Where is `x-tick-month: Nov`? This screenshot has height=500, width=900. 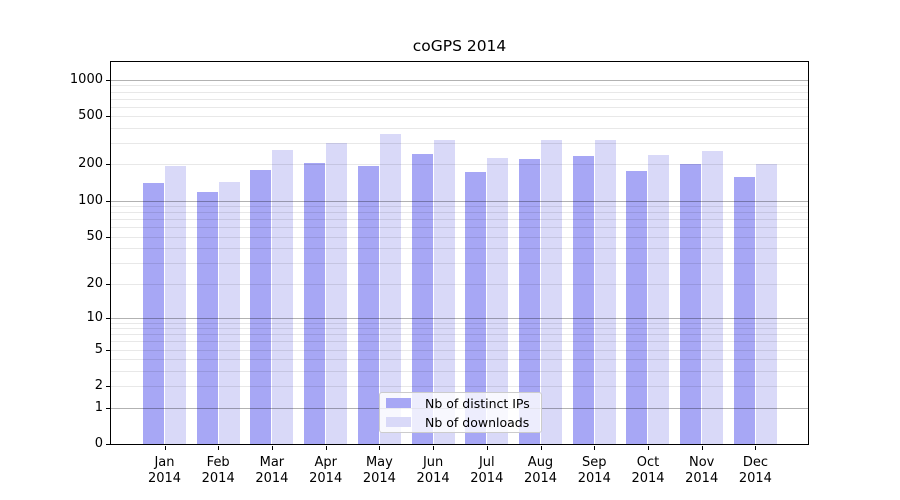 x-tick-month: Nov is located at coordinates (702, 462).